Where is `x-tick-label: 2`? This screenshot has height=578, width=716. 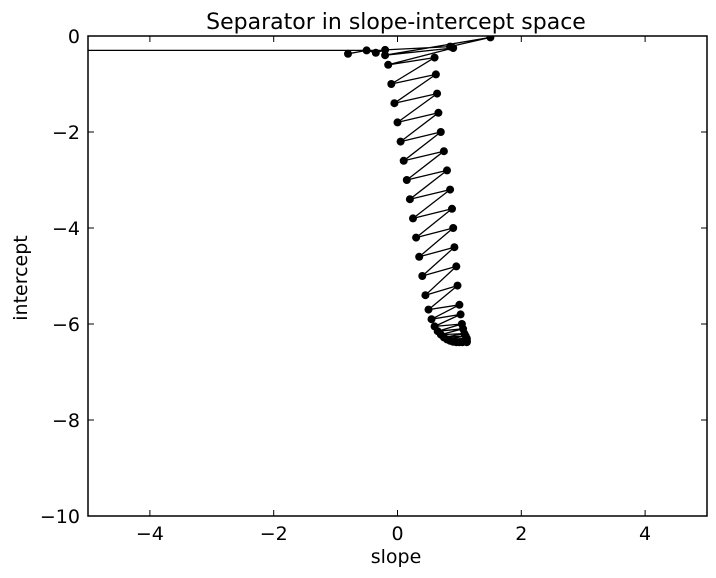
x-tick-label: 2 is located at coordinates (521, 534).